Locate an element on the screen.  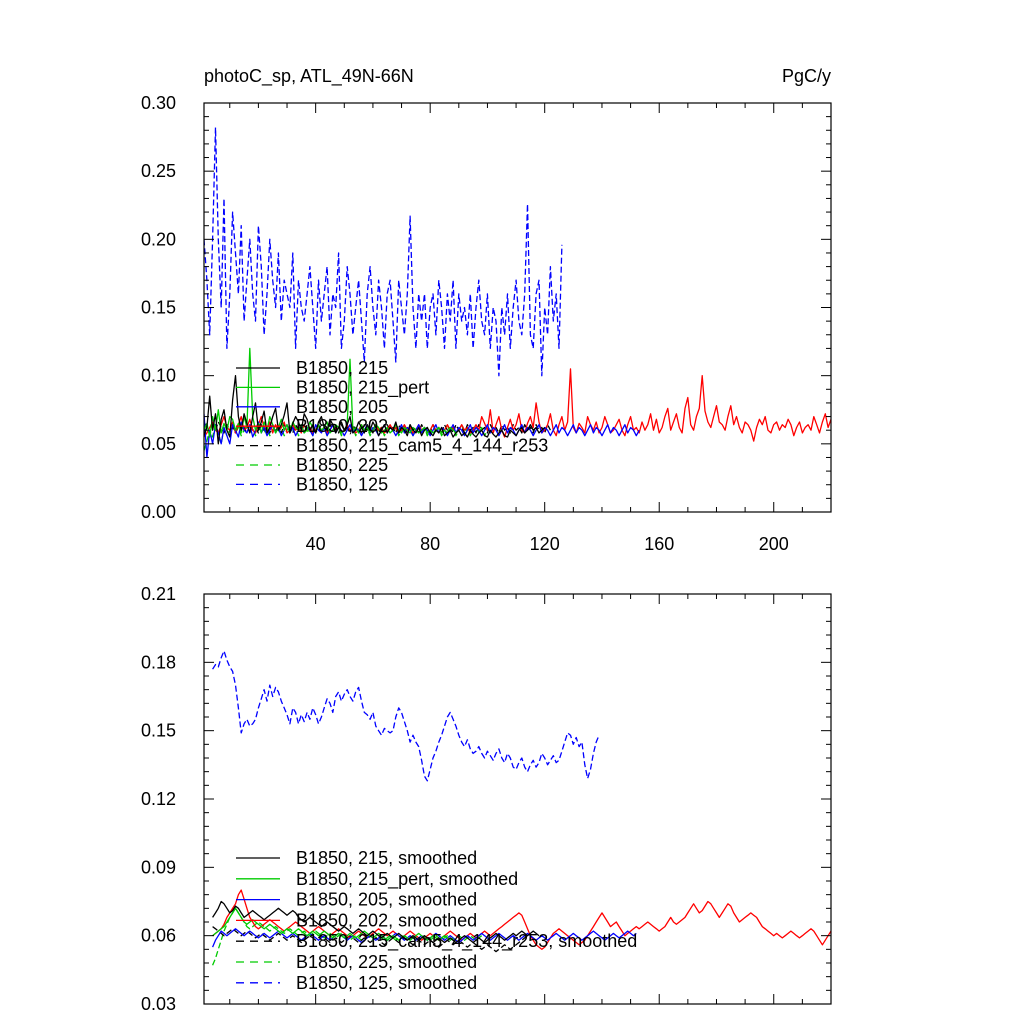
legend-label: B1850, 125, smoothed is located at coordinates (386, 983).